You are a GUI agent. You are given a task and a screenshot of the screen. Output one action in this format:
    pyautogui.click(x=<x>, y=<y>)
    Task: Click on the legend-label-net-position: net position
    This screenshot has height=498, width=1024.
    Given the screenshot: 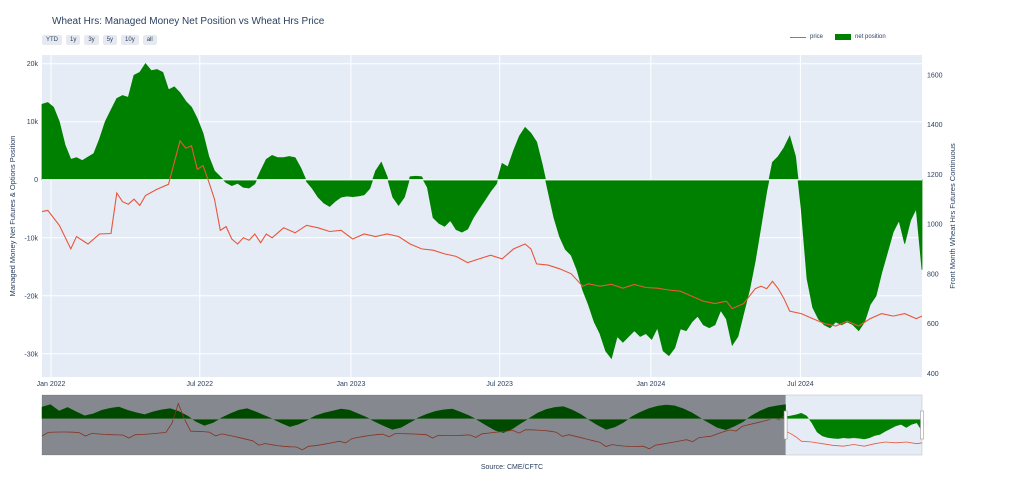 What is the action you would take?
    pyautogui.click(x=870, y=37)
    